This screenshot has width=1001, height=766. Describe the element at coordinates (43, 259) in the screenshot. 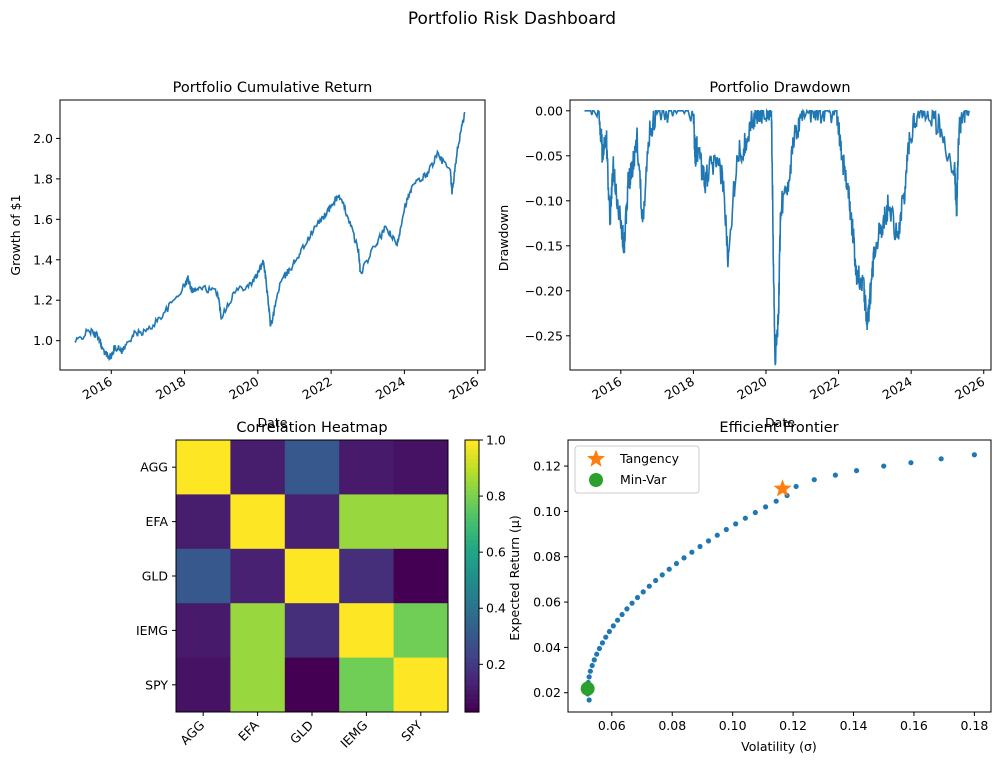

I see `cumret-ytick-label: 1.4` at that location.